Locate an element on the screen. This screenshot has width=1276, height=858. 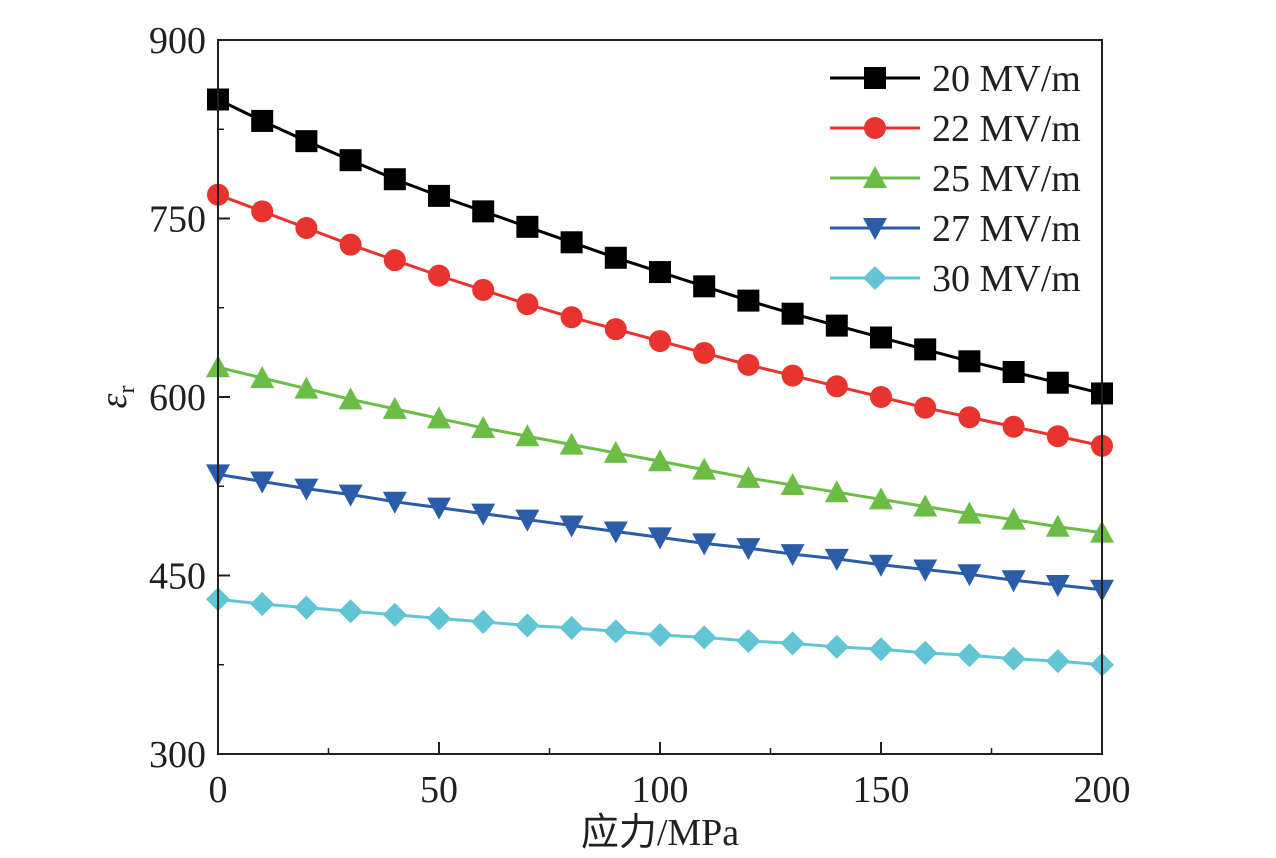
legend-label: 27 MV/m is located at coordinates (1006, 229).